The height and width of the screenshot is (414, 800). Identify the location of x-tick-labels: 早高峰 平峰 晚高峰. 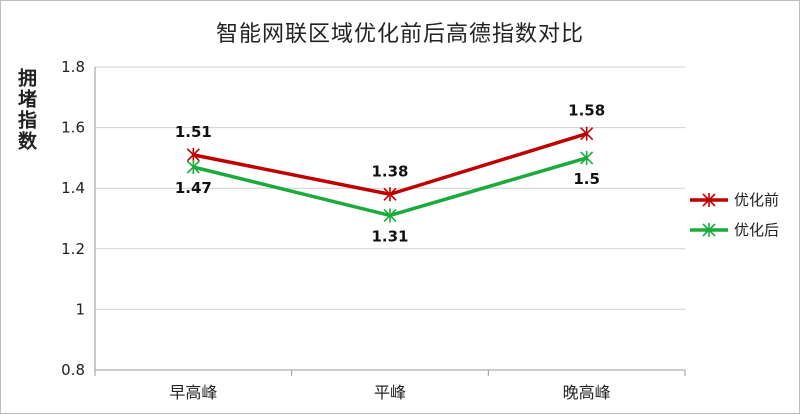
(389, 392).